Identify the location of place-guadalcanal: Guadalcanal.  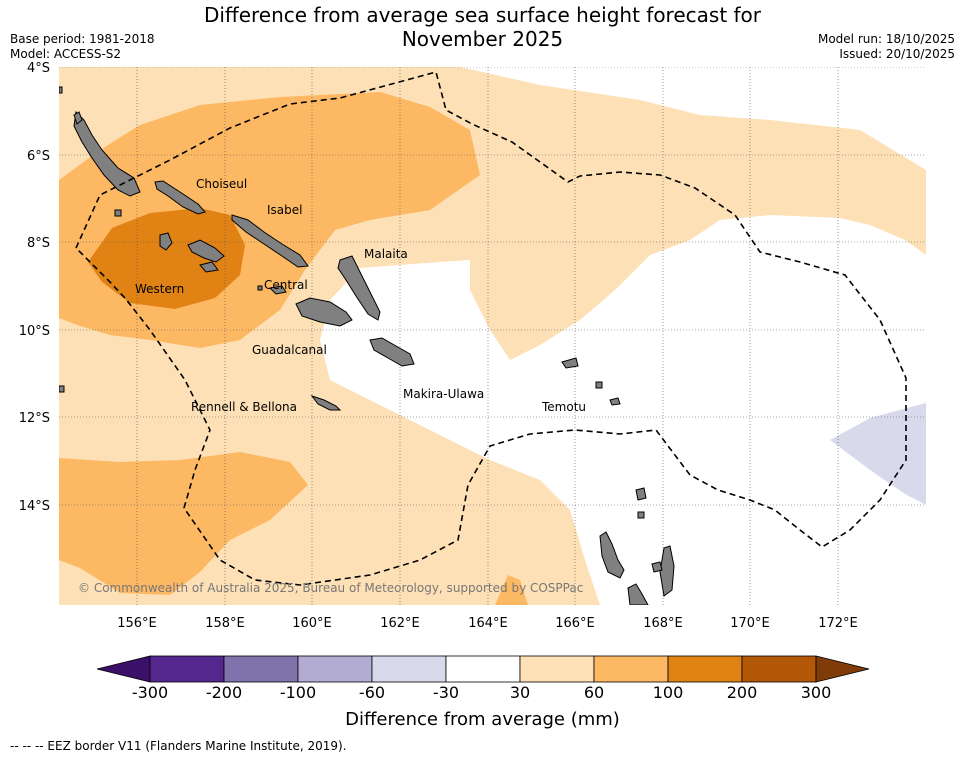
(289, 350).